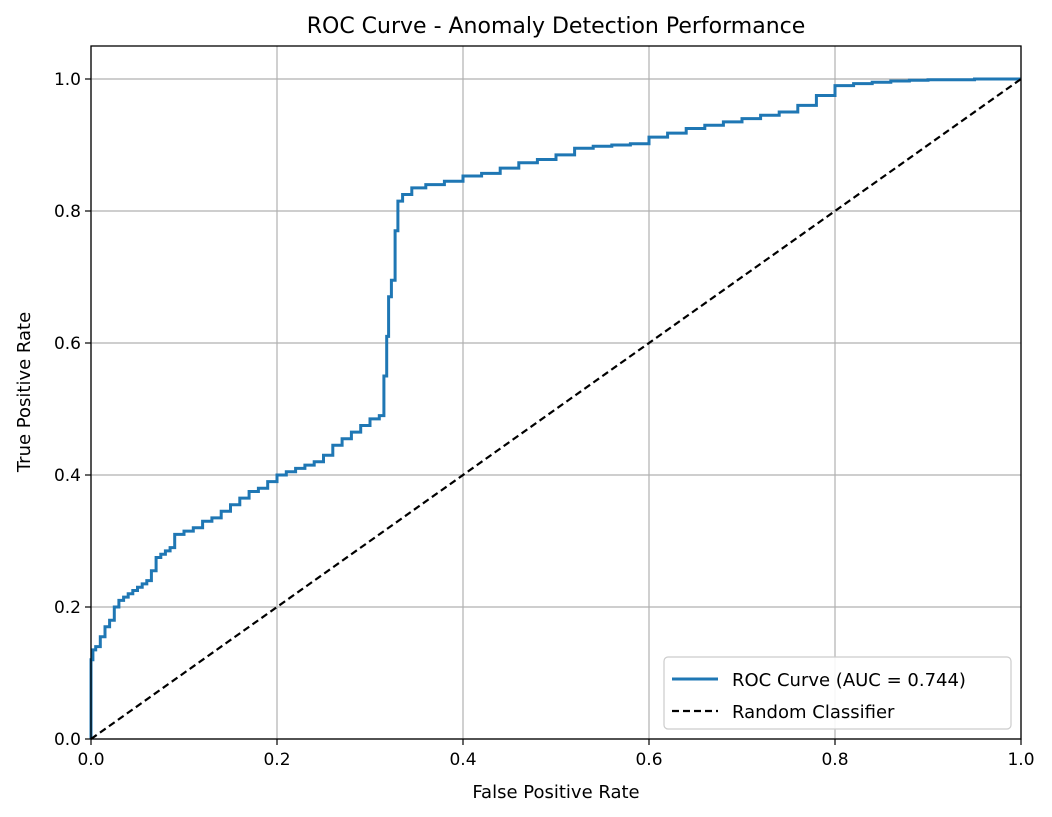 This screenshot has height=817, width=1052. Describe the element at coordinates (67, 740) in the screenshot. I see `y-tick-label: 0.0` at that location.